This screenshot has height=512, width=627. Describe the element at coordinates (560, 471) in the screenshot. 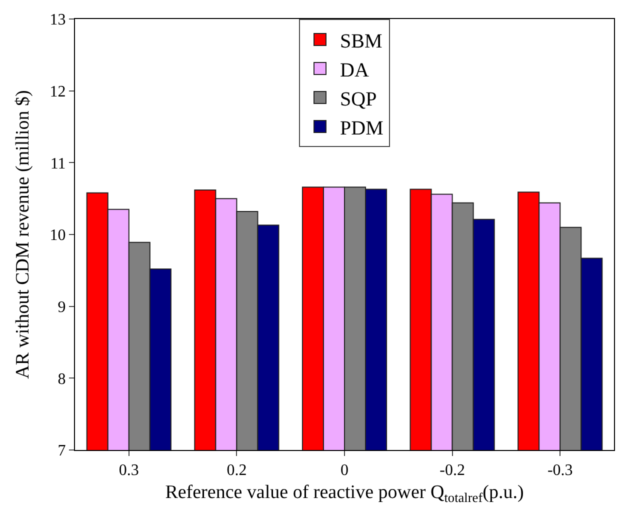

I see `x-tick-label: -0.3` at that location.